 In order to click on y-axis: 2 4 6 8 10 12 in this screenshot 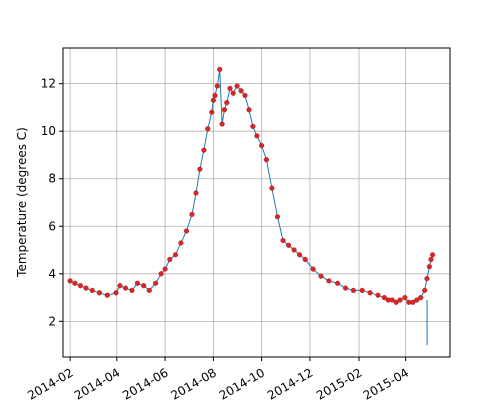, I will do `click(52, 202)`.